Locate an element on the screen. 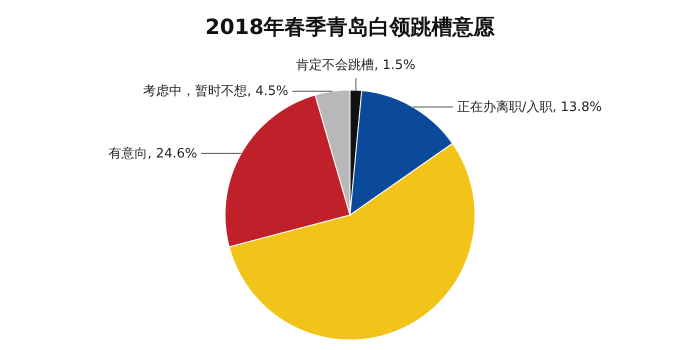 The image size is (700, 350). chart-title: 2018年春季青岛白领跳槽意愿 is located at coordinates (350, 27).